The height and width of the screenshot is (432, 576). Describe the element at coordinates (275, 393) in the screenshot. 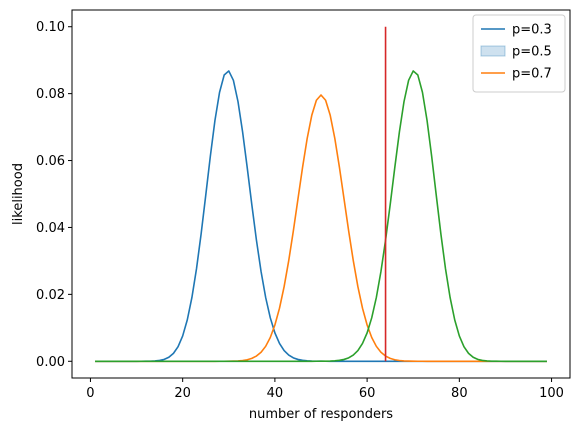

I see `x-tick-label: 40` at that location.